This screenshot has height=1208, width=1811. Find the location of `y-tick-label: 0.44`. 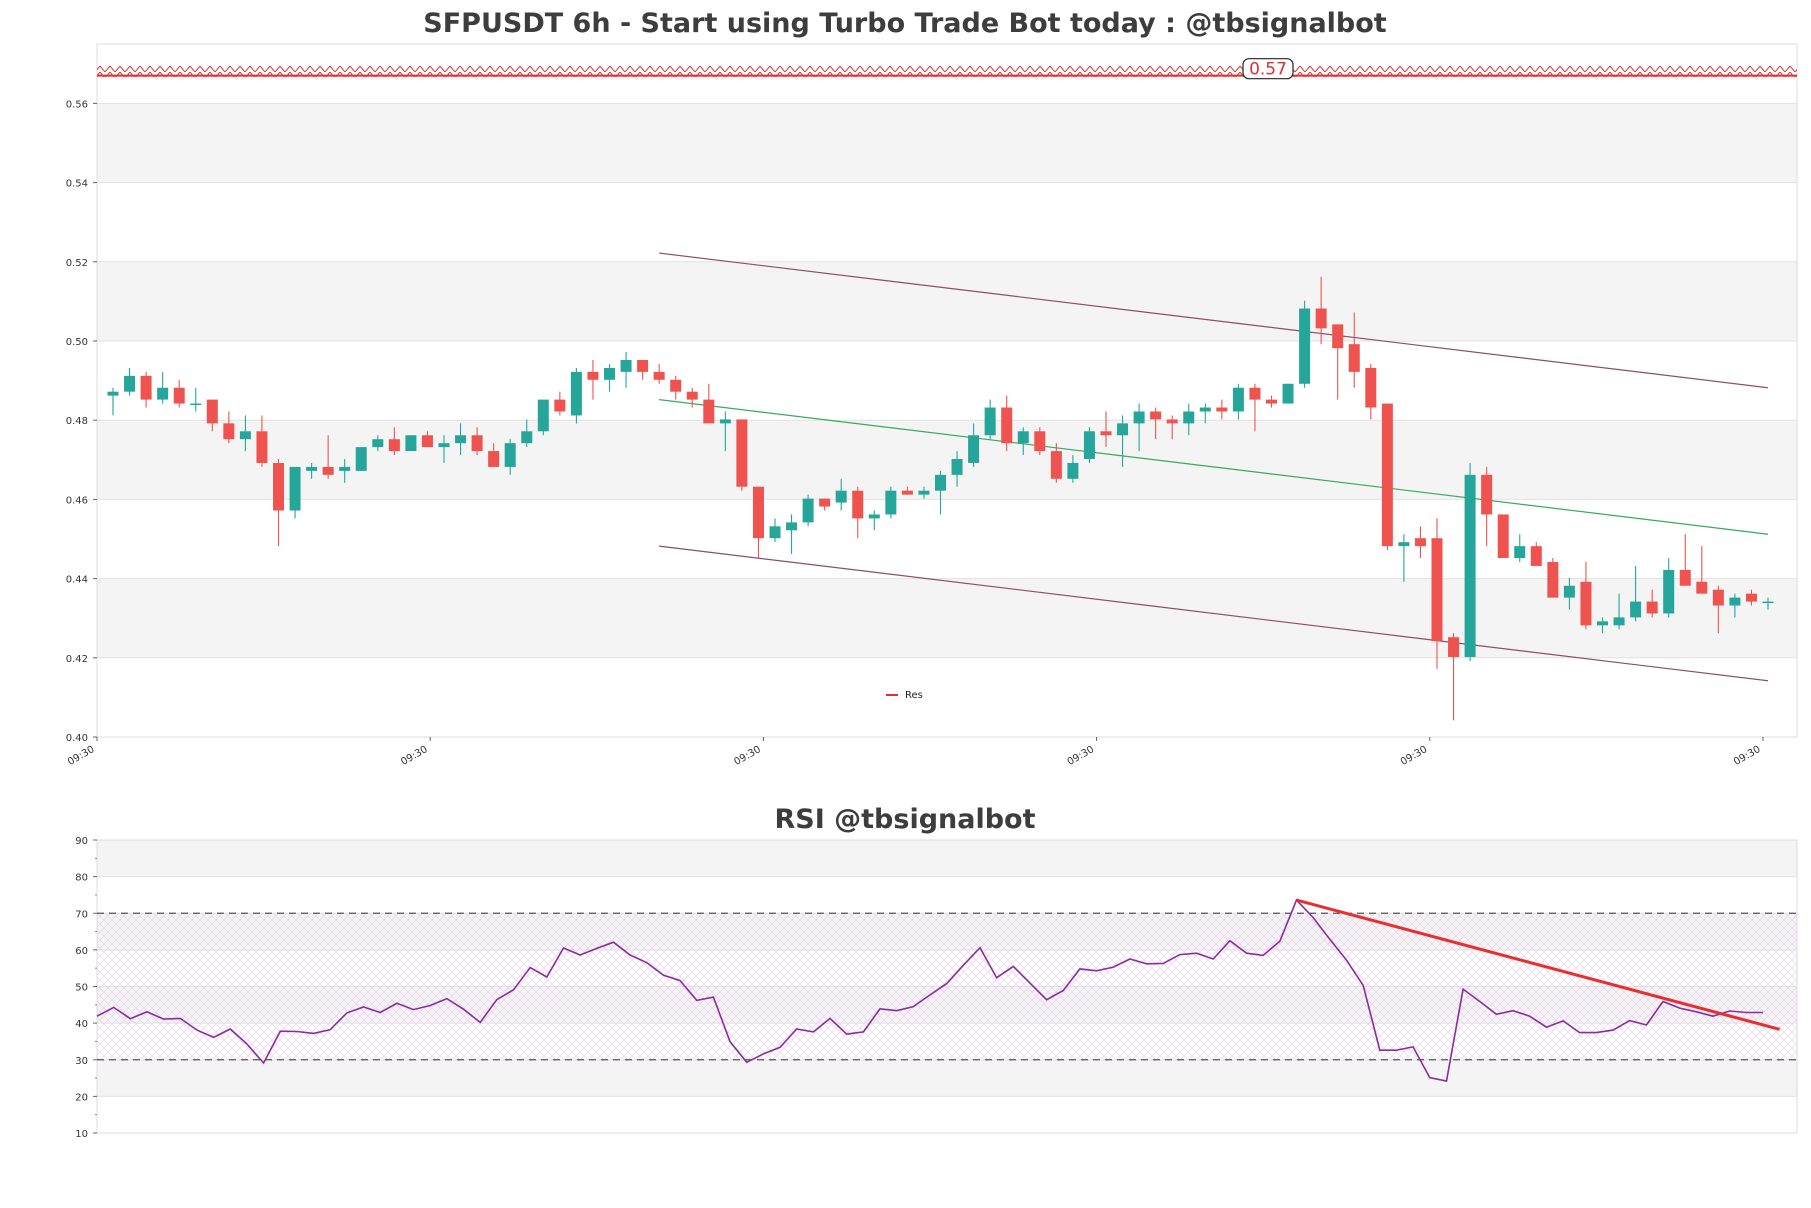

y-tick-label: 0.44 is located at coordinates (77, 580).